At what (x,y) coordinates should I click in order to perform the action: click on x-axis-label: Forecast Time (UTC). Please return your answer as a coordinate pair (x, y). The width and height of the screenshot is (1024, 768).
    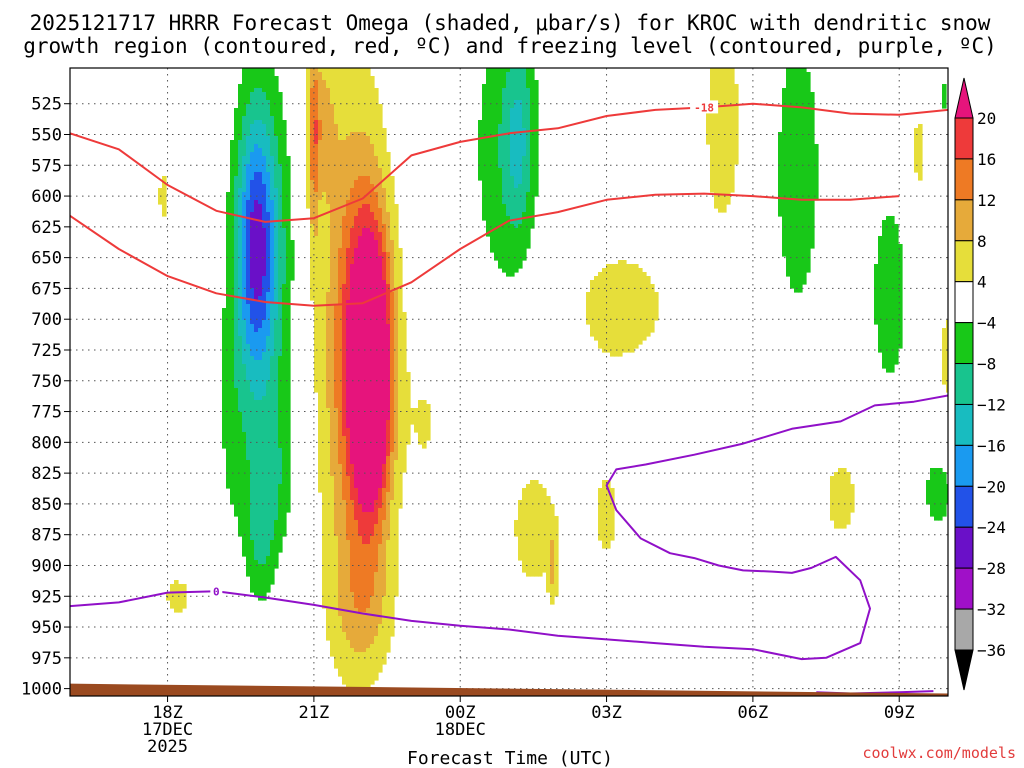
    Looking at the image, I should click on (510, 758).